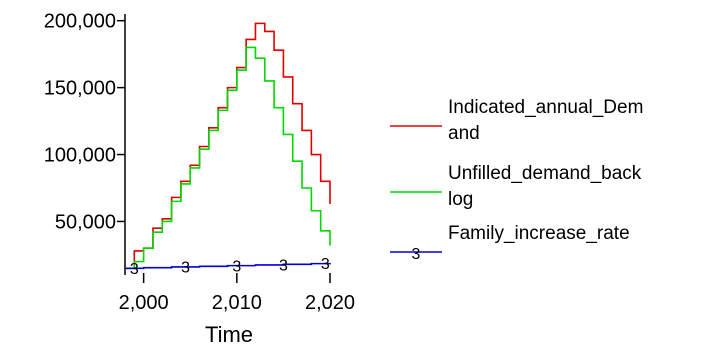 This screenshot has height=354, width=725. I want to click on x-axis-title: Time, so click(229, 334).